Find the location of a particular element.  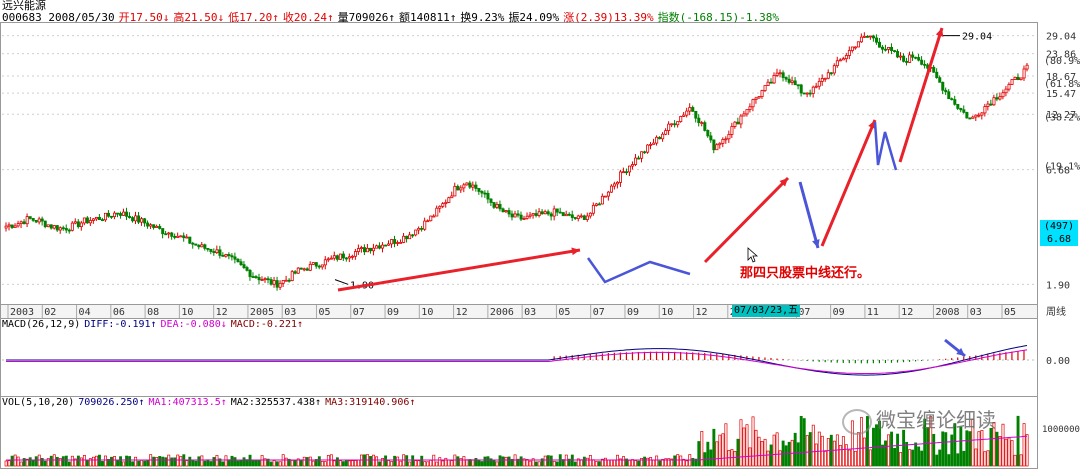

y-pct-label: (80.9%) is located at coordinates (1062, 61).